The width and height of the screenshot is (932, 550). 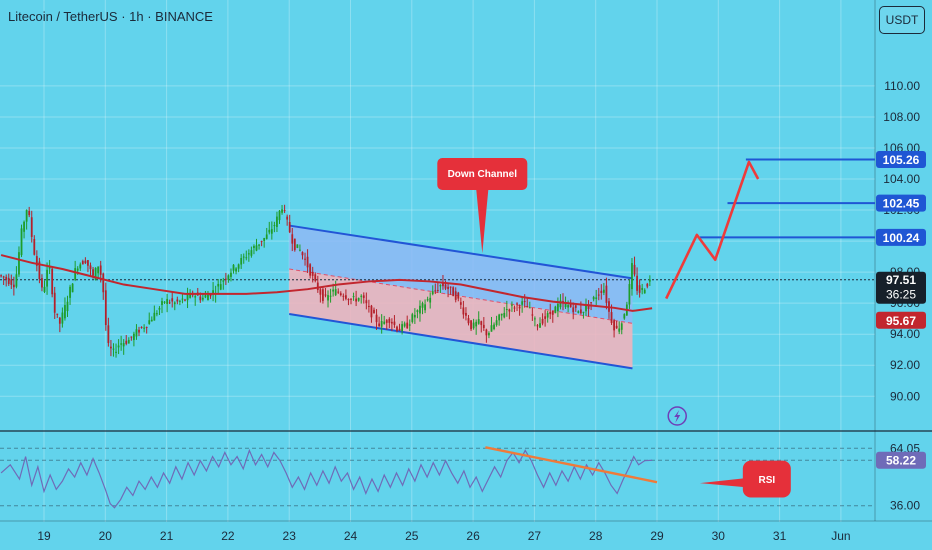 I want to click on channel-lower-fill, so click(x=461, y=319).